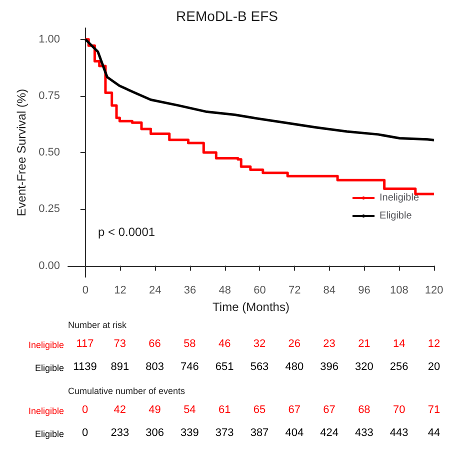 Image resolution: width=454 pixels, height=452 pixels. I want to click on text: 58, so click(190, 344).